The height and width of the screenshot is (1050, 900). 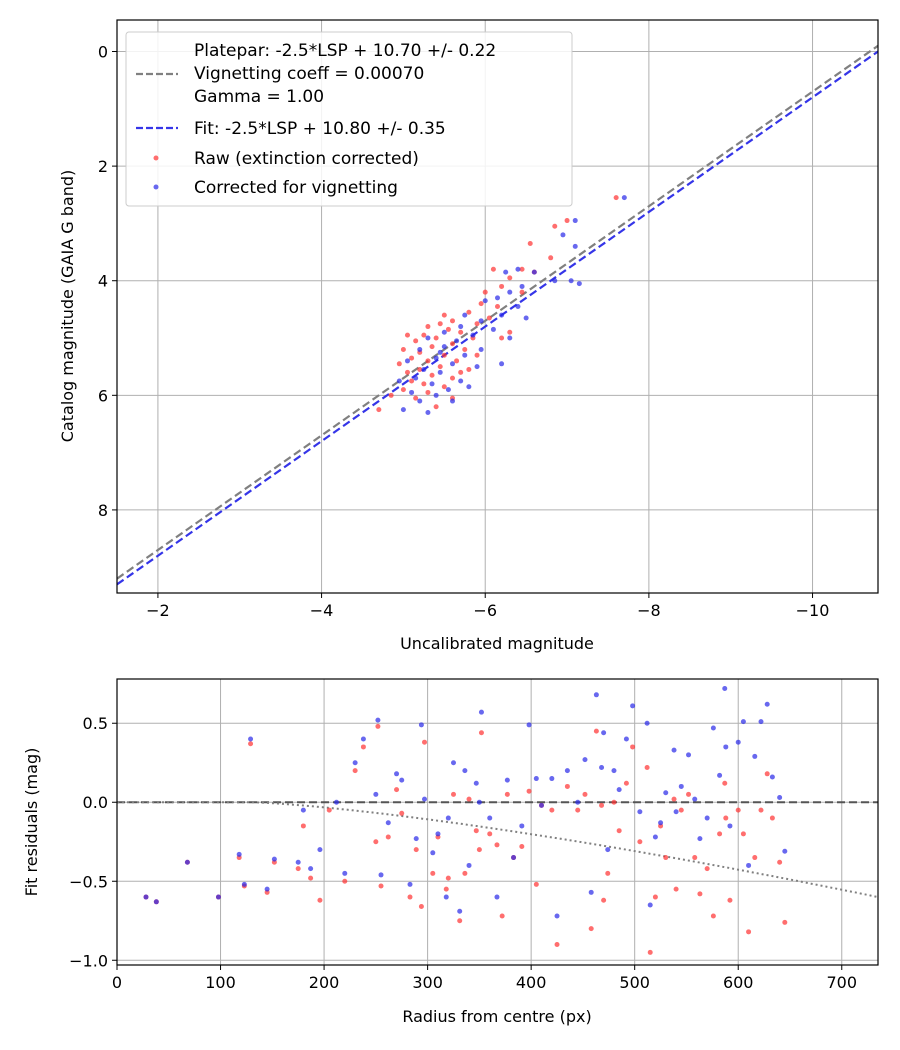 I want to click on y-tick-label: −0.5, so click(x=88, y=881).